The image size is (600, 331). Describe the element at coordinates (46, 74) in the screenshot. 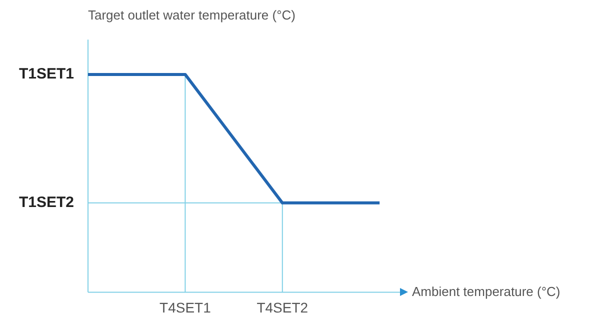

I see `text: T1SET1` at that location.